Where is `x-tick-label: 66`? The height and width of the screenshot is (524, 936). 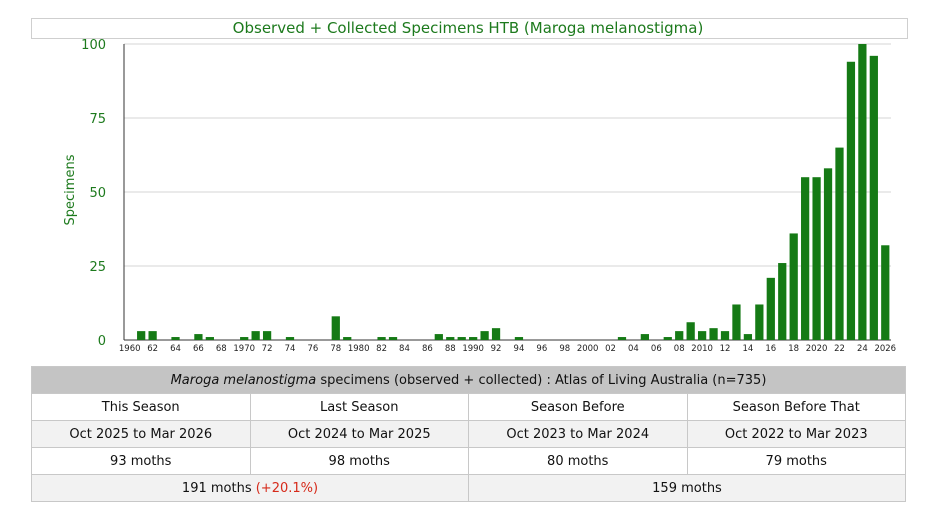 x-tick-label: 66 is located at coordinates (198, 349).